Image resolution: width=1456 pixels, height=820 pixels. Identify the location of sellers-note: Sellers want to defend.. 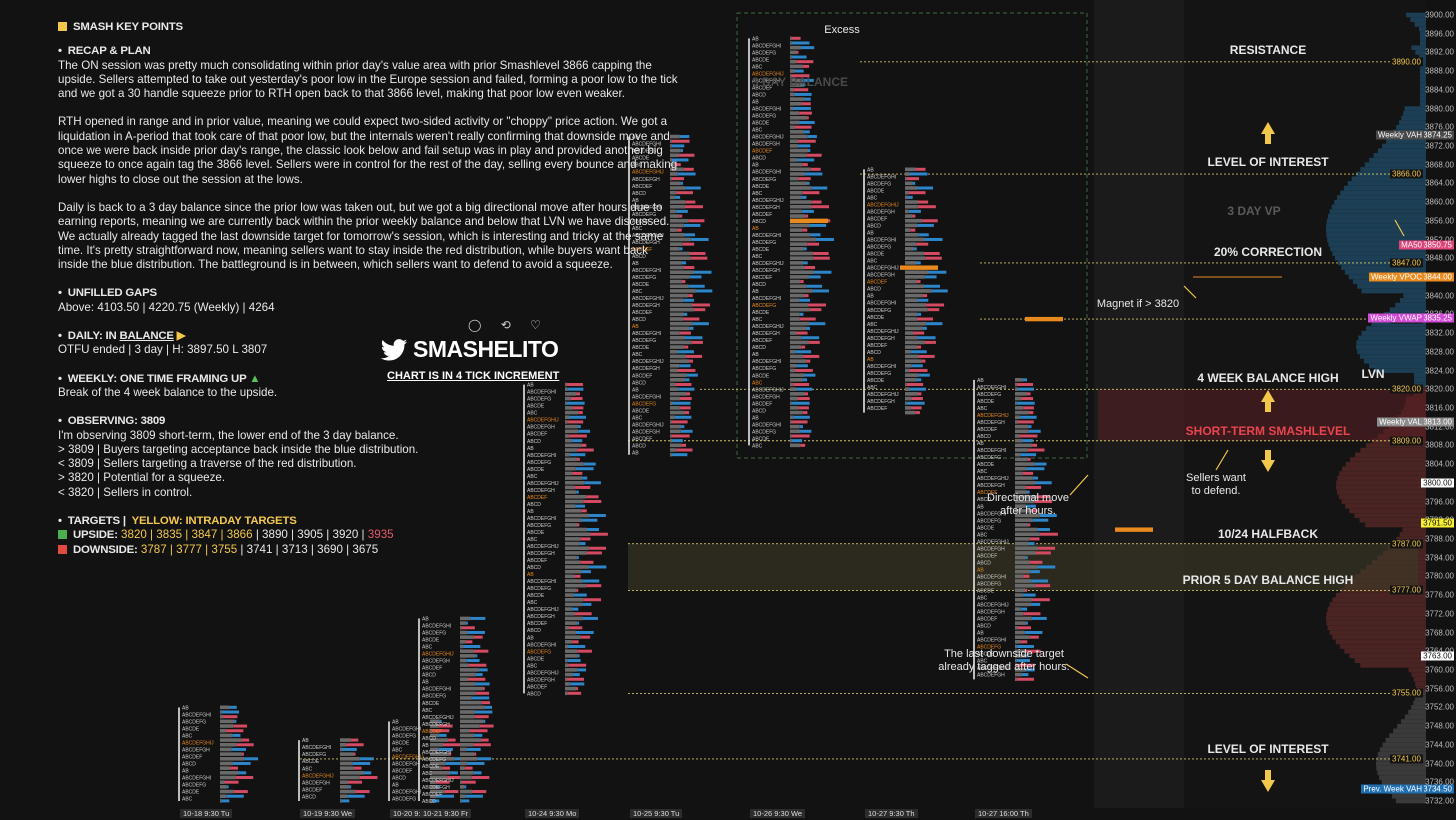
(1216, 484).